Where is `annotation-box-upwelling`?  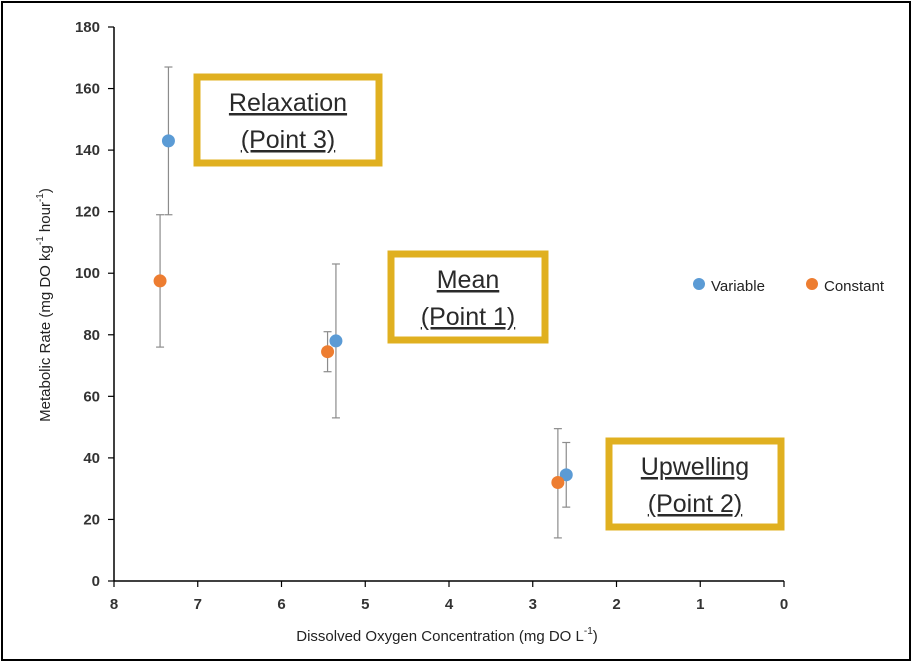 annotation-box-upwelling is located at coordinates (695, 484).